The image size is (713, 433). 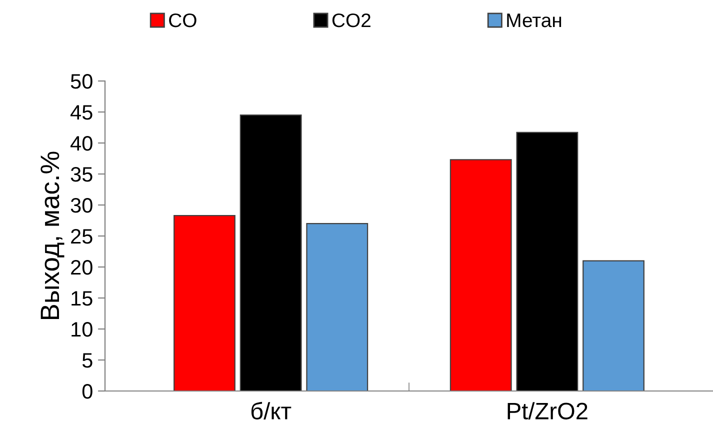 I want to click on y-tick-label: 35, so click(x=81, y=174).